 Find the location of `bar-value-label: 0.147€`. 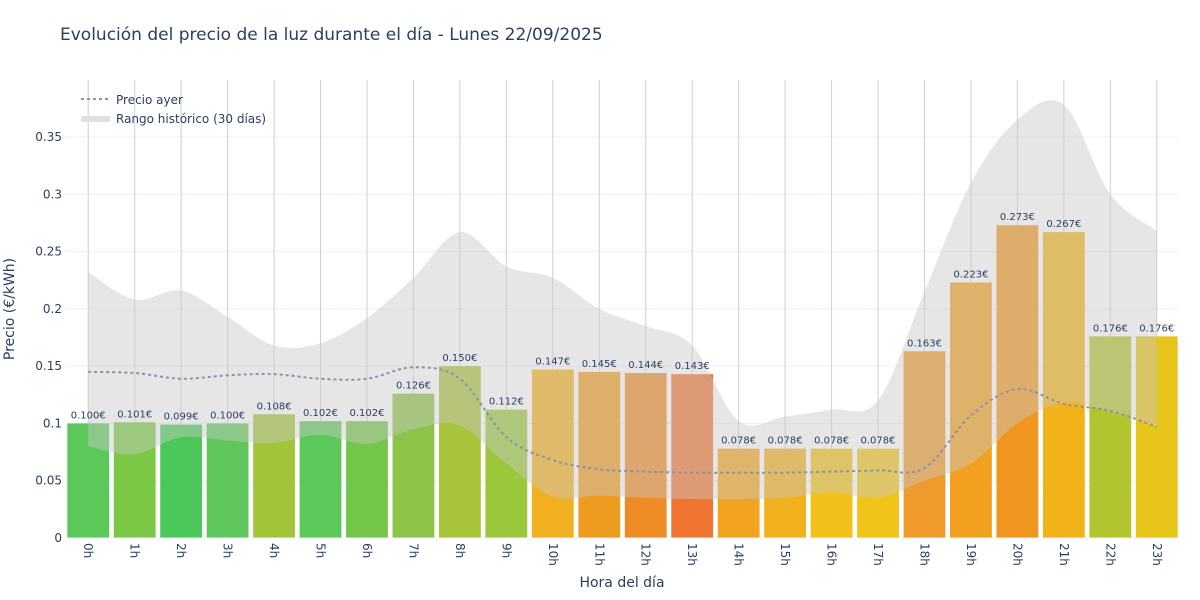

bar-value-label: 0.147€ is located at coordinates (552, 362).